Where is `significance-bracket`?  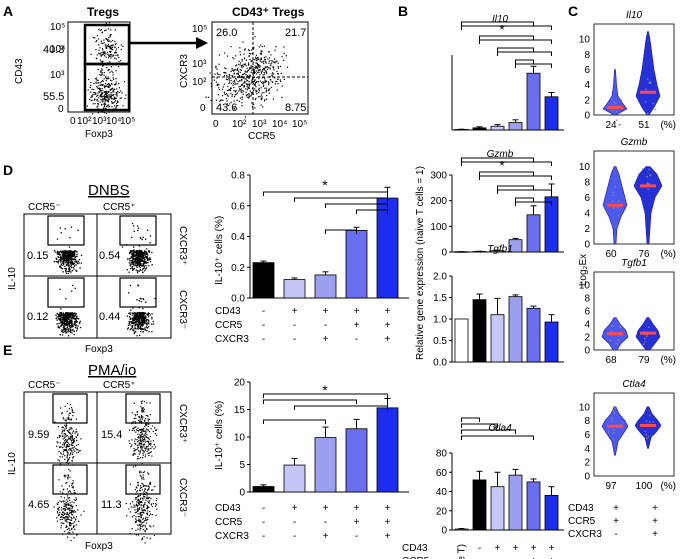 significance-bracket is located at coordinates (341, 199).